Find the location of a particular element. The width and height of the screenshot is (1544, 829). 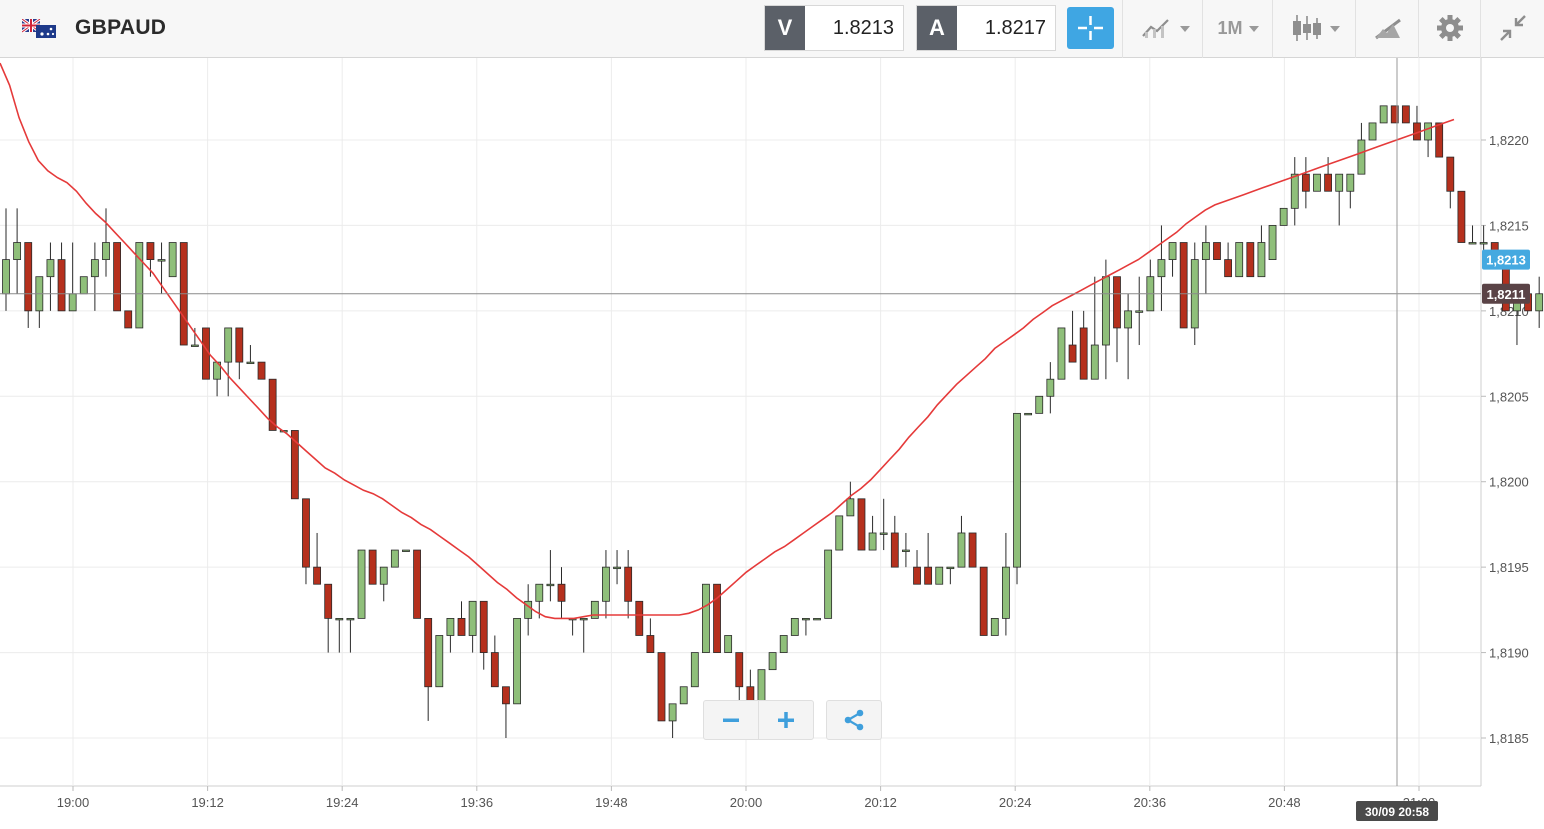

x-tick-label: 19:24 is located at coordinates (342, 802).